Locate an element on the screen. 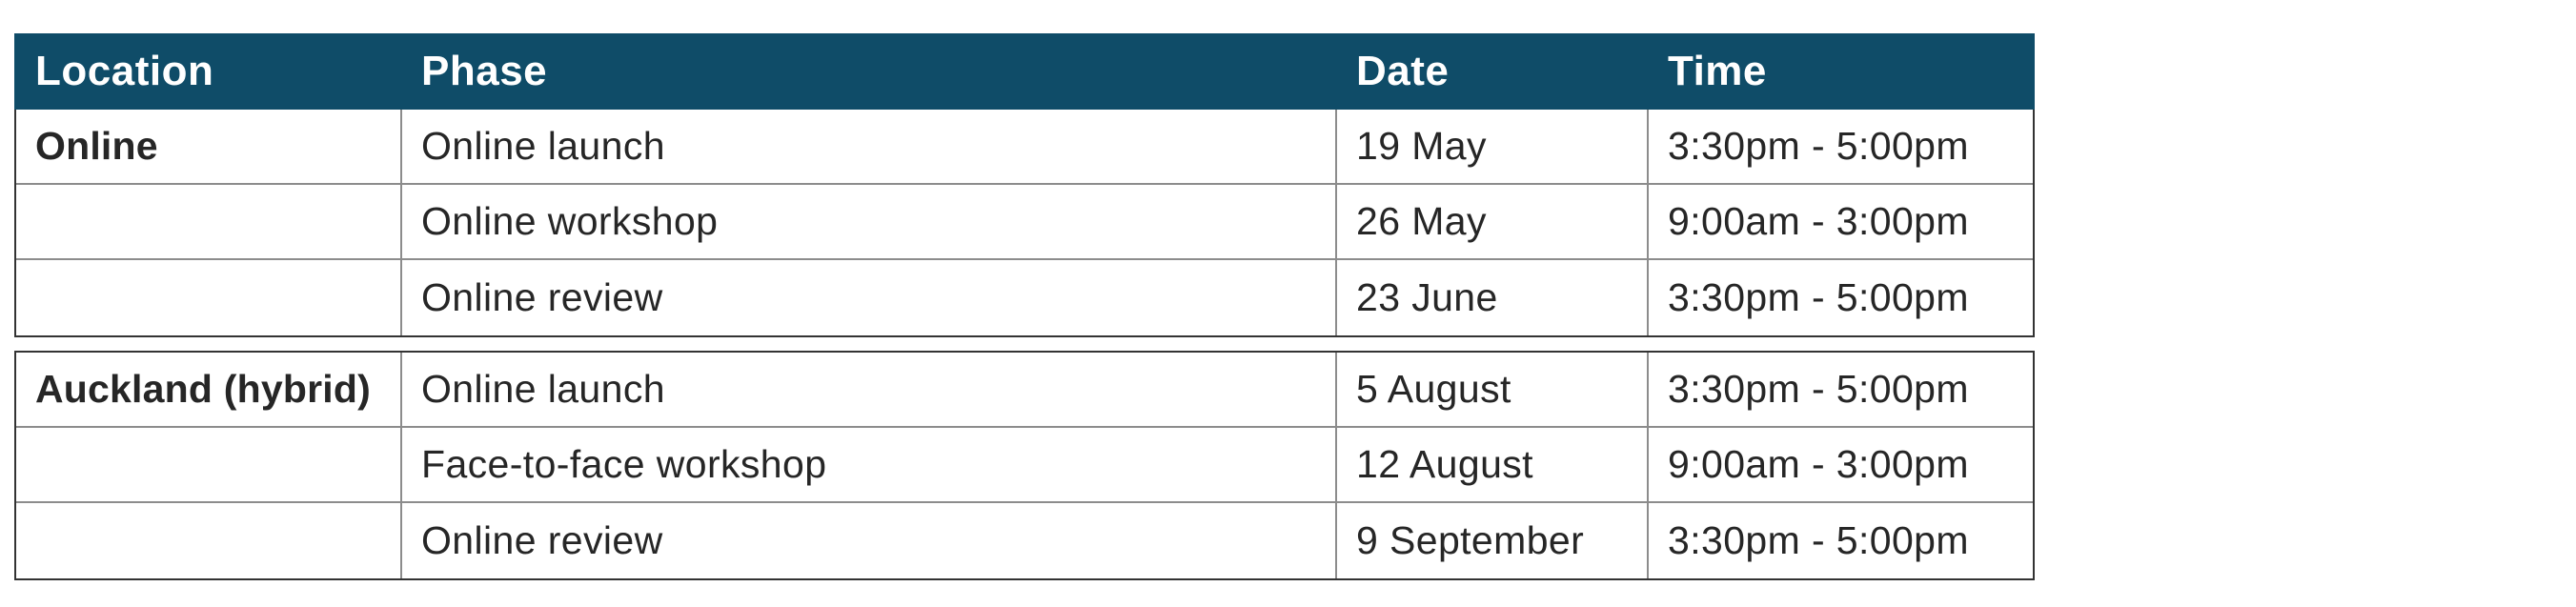 The width and height of the screenshot is (2576, 607). table-row: Online review 23 June 3:30pm - 5:00pm is located at coordinates (1025, 297).